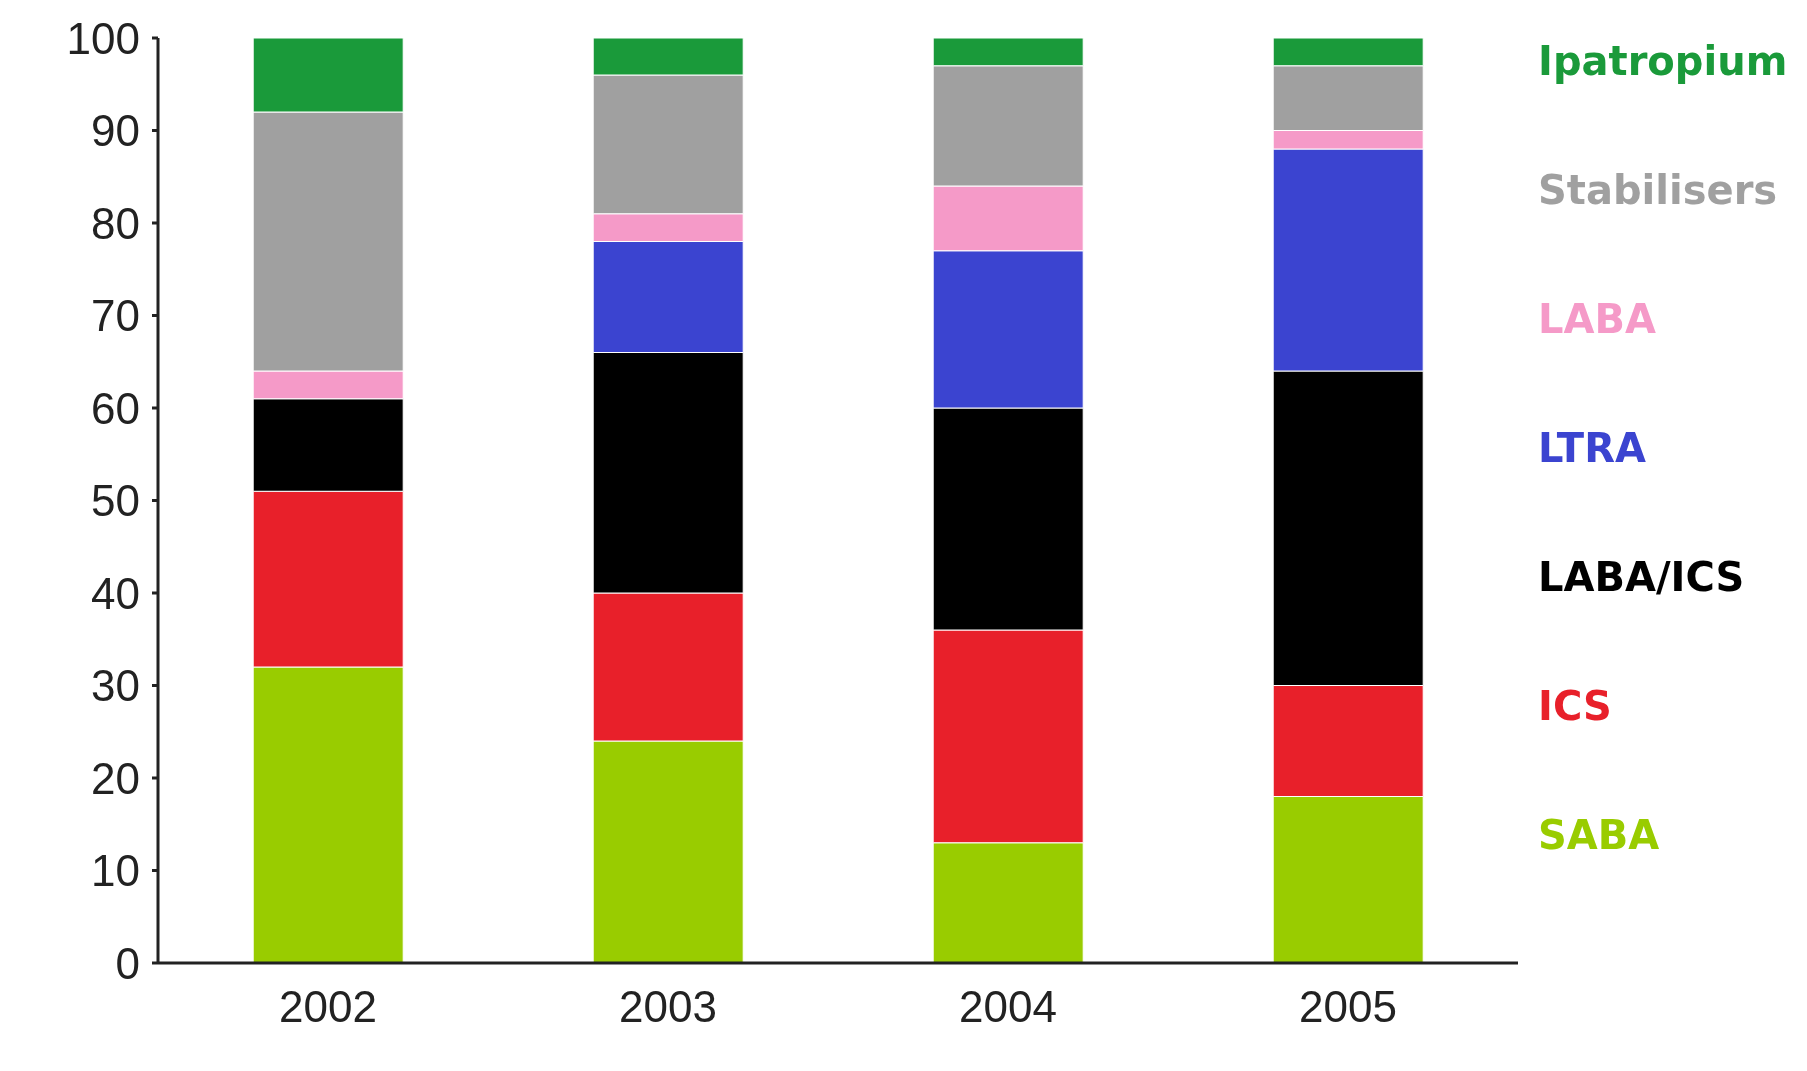 The image size is (1807, 1071). Describe the element at coordinates (115, 223) in the screenshot. I see `y-tick-label: 80` at that location.